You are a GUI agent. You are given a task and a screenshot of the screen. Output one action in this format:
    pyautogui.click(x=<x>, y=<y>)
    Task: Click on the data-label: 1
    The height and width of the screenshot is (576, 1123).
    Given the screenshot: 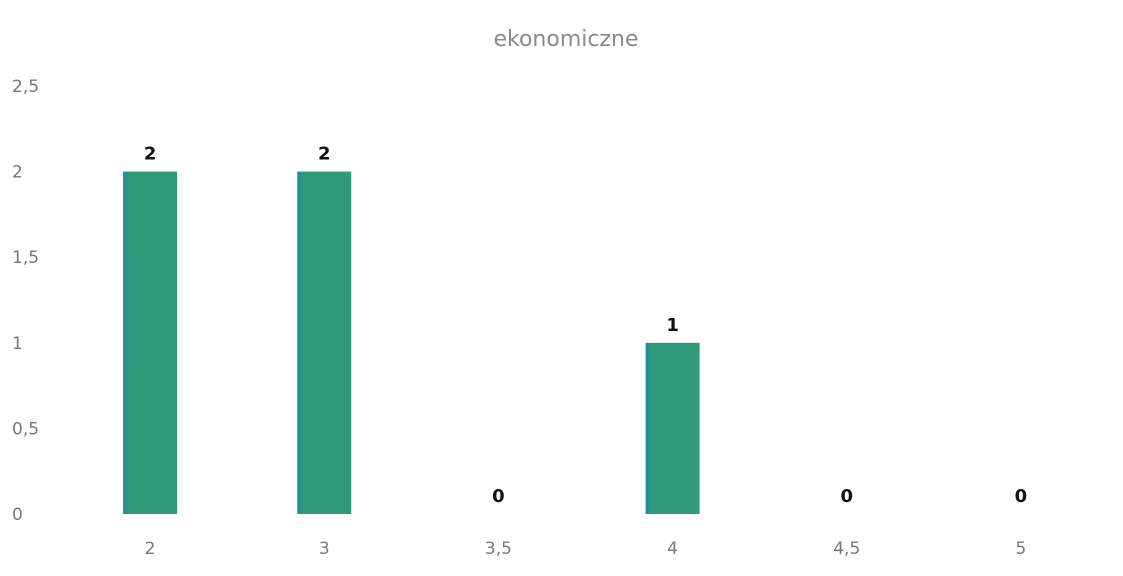 What is the action you would take?
    pyautogui.click(x=672, y=325)
    